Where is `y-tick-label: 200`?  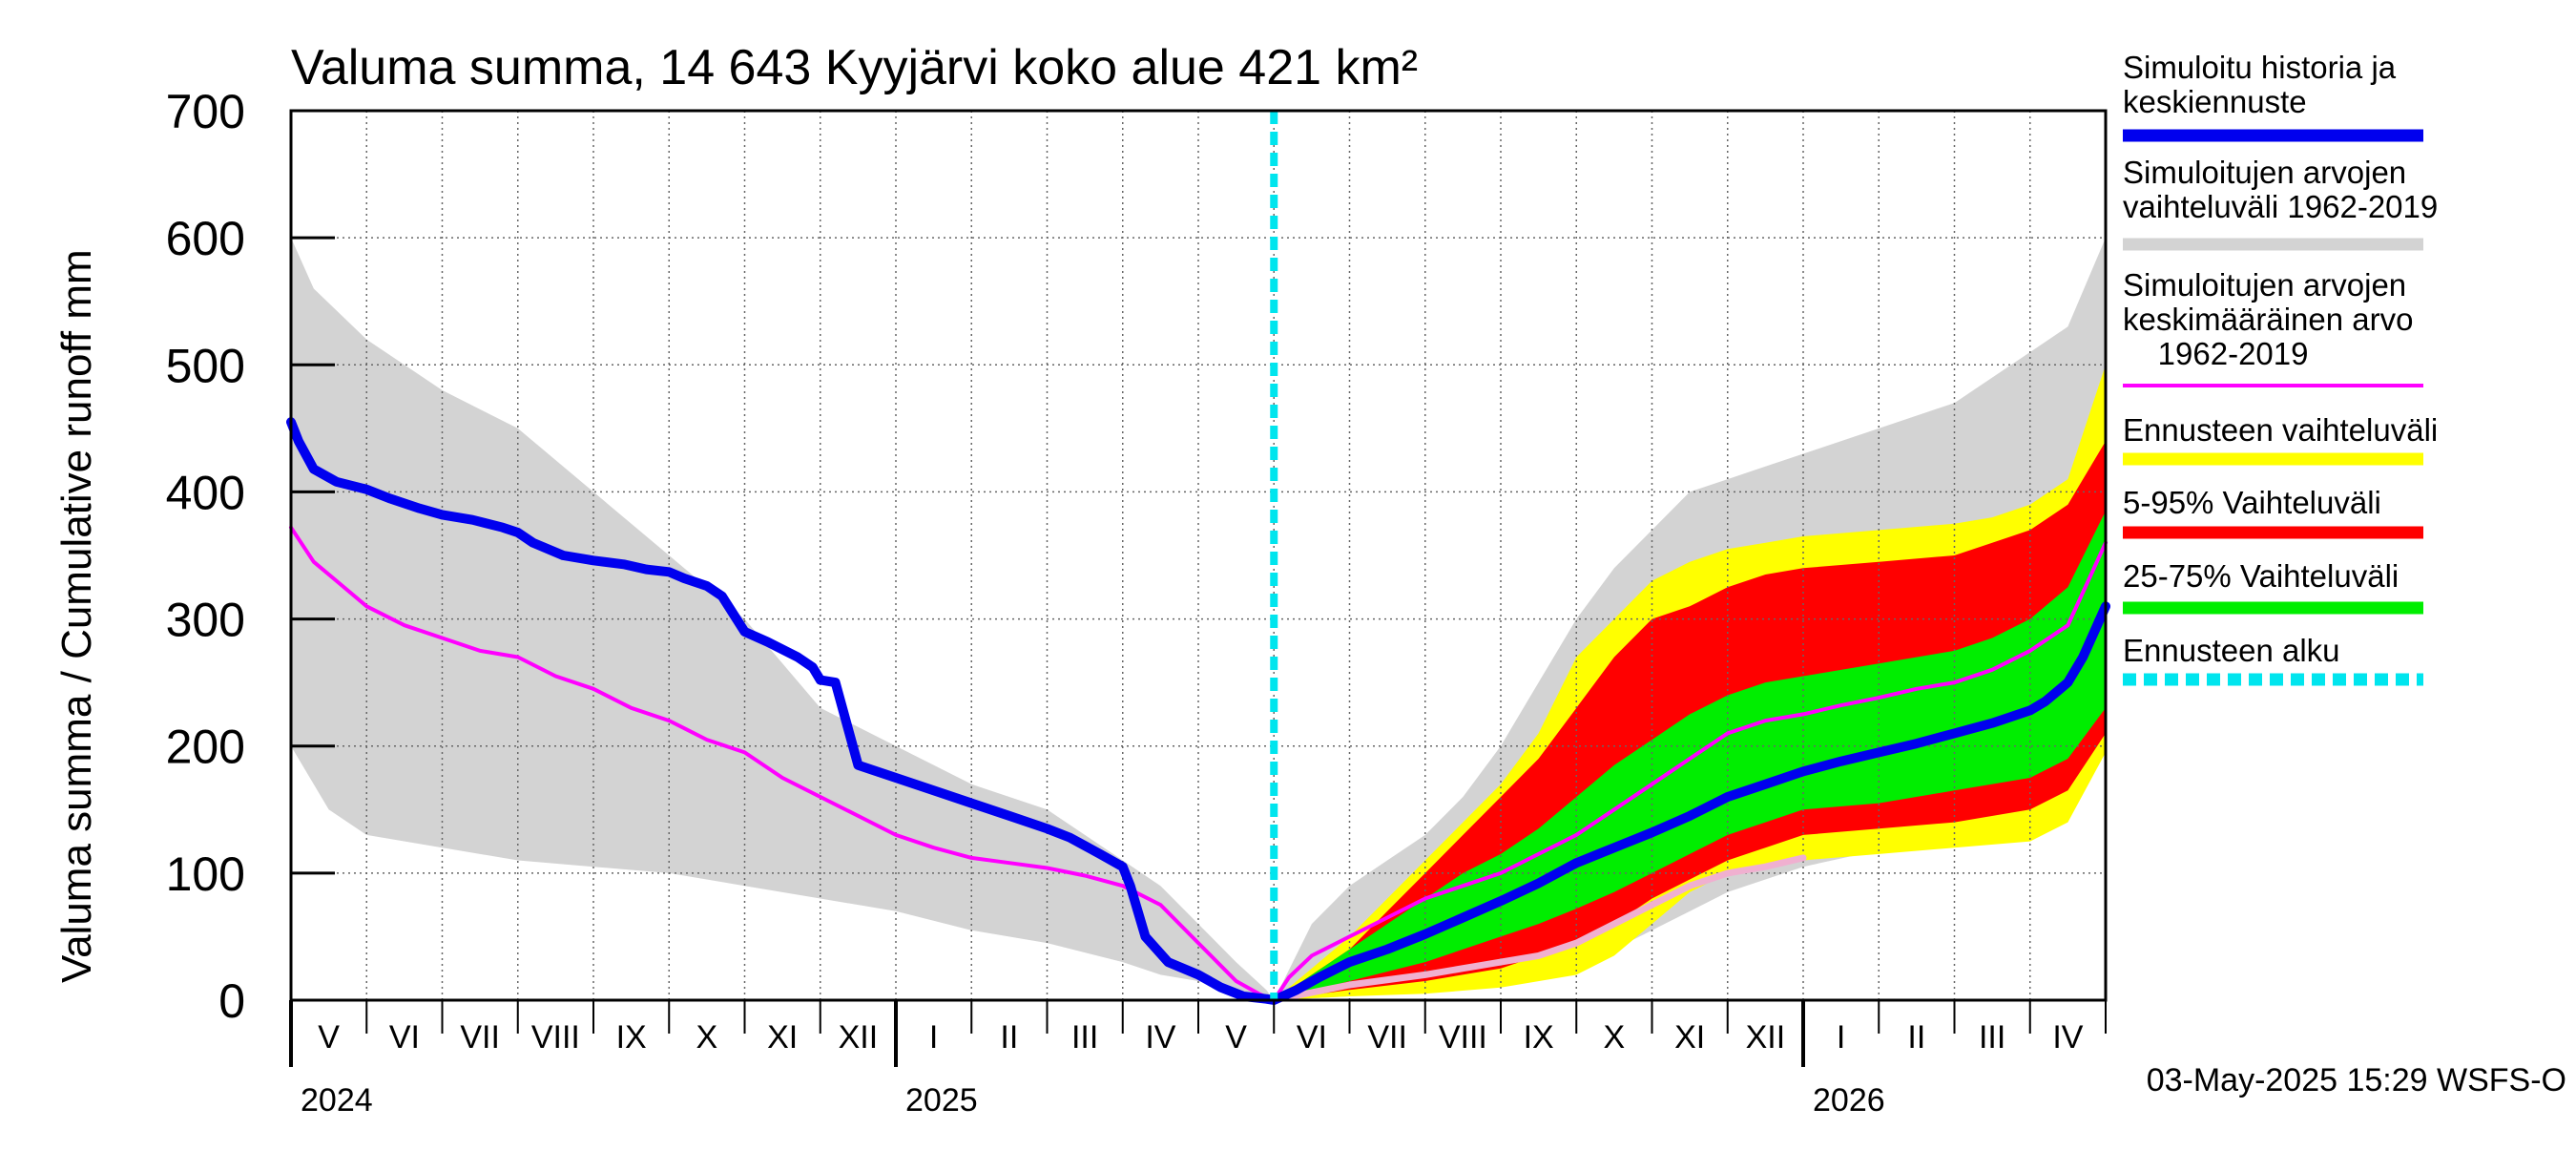
y-tick-label: 200 is located at coordinates (205, 747).